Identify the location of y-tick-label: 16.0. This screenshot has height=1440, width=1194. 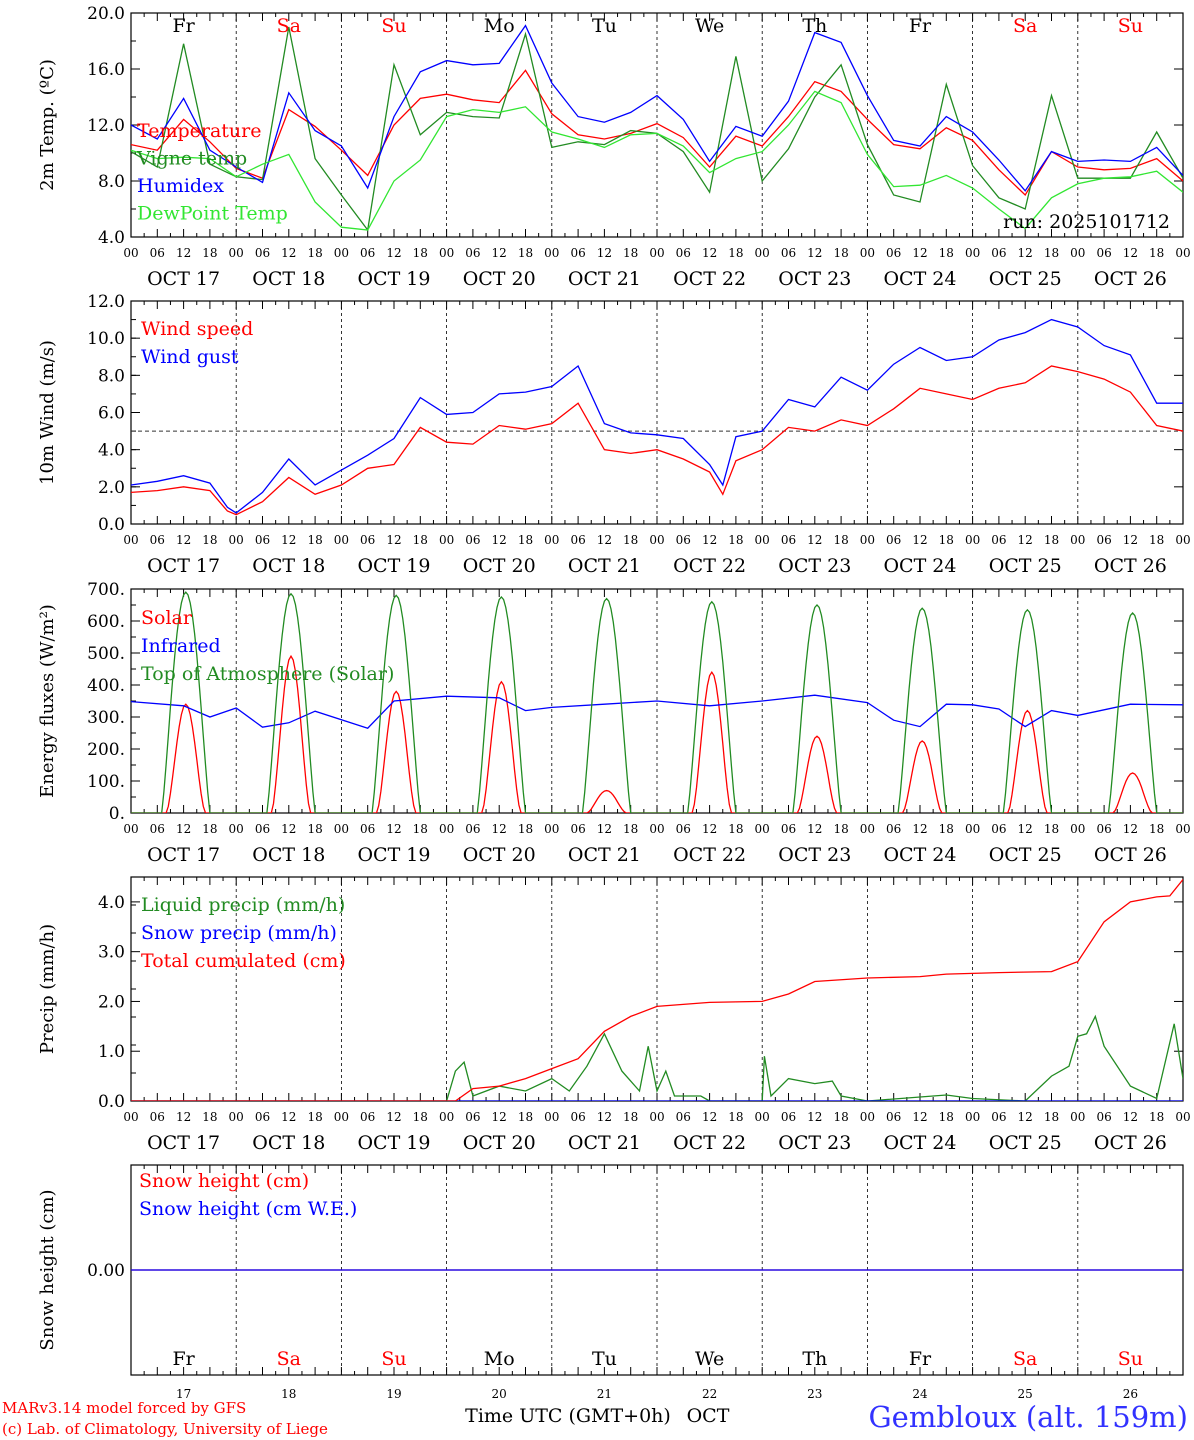
(106, 70).